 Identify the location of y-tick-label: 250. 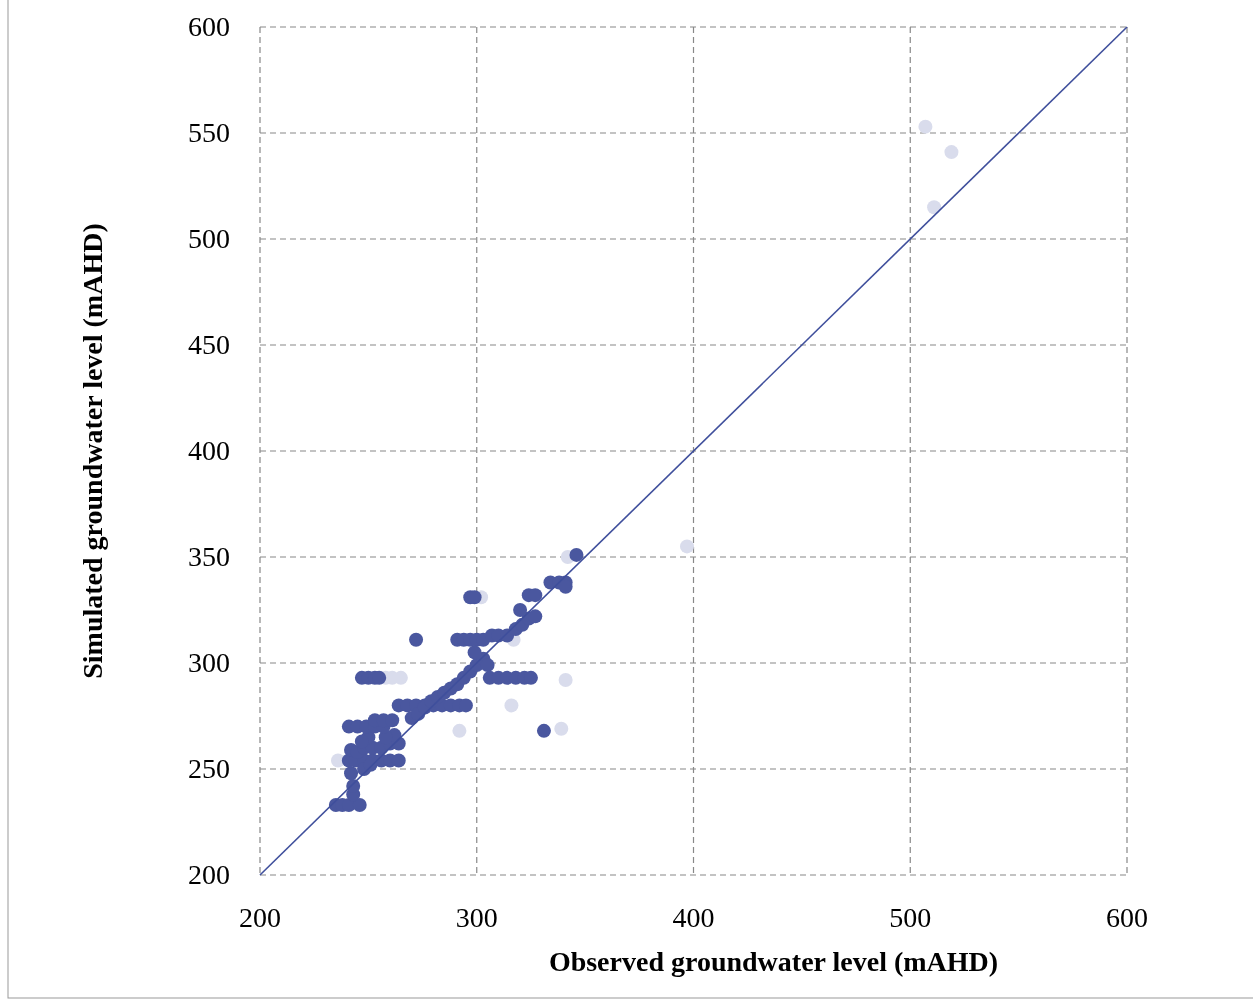
(209, 768).